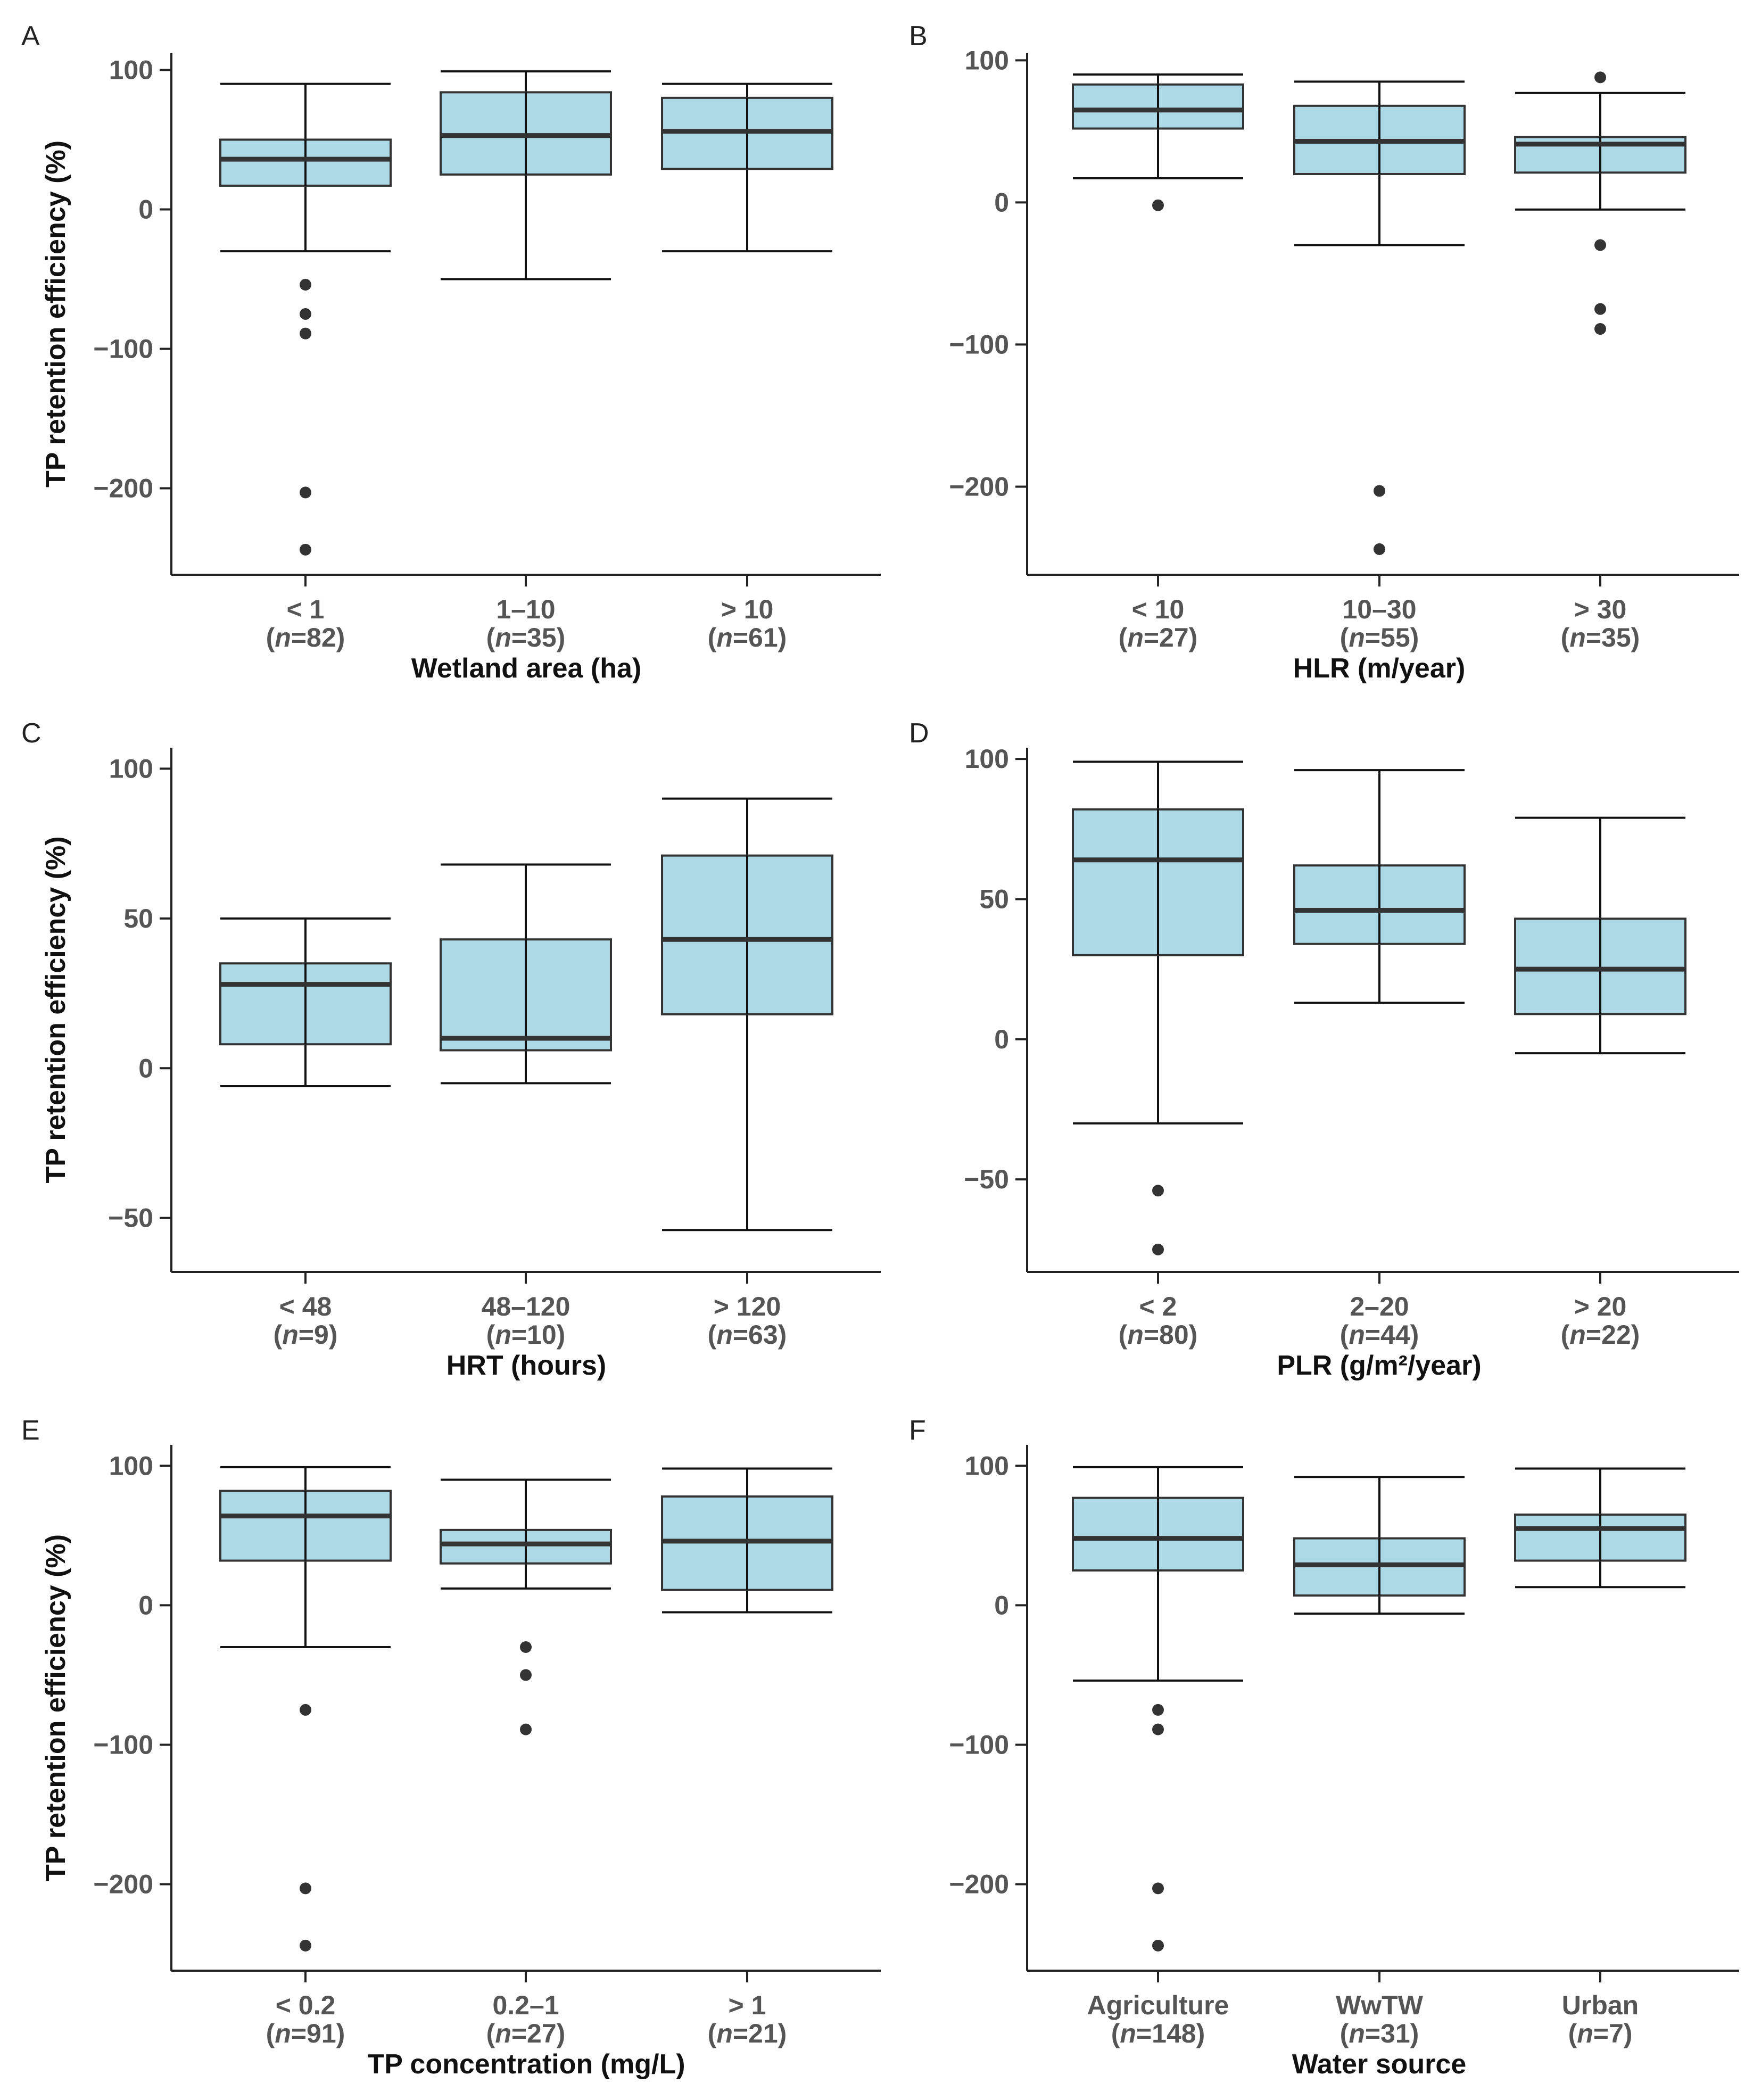 The image size is (1753, 2100). Describe the element at coordinates (747, 637) in the screenshot. I see `sample-size-label: (n=61)` at that location.